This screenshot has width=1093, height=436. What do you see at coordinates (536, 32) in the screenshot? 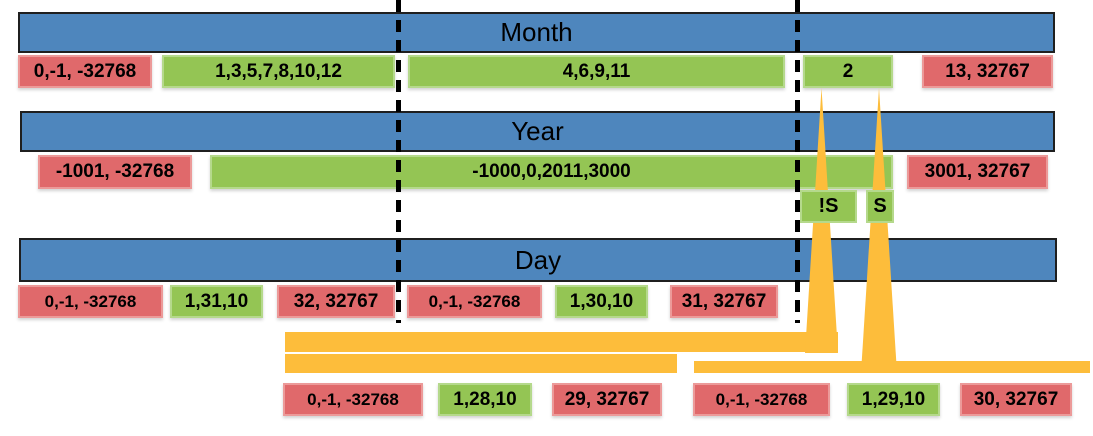
I see `month-bar: Month` at bounding box center [536, 32].